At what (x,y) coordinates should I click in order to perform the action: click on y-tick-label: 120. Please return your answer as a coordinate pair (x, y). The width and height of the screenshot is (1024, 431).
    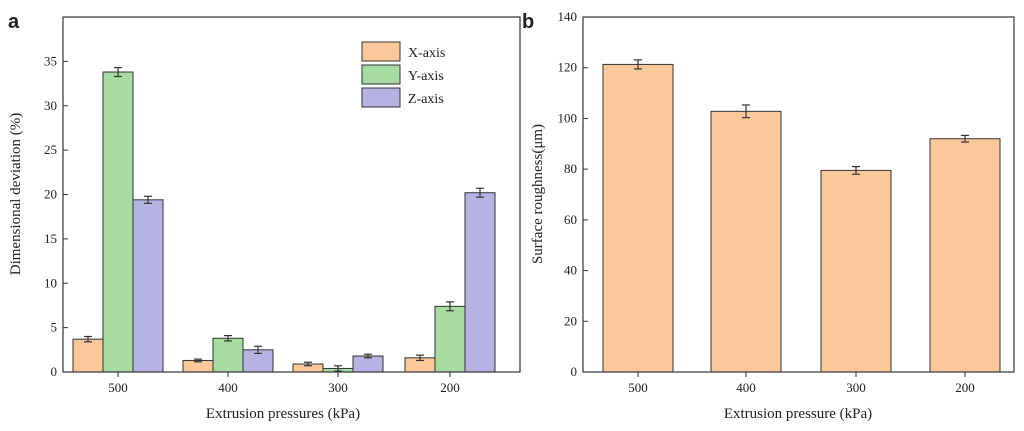
    Looking at the image, I should click on (568, 67).